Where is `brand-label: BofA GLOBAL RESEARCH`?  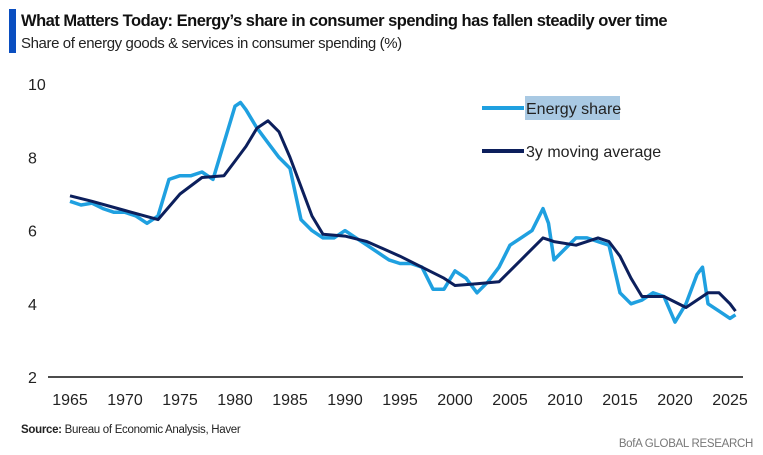 brand-label: BofA GLOBAL RESEARCH is located at coordinates (685, 444).